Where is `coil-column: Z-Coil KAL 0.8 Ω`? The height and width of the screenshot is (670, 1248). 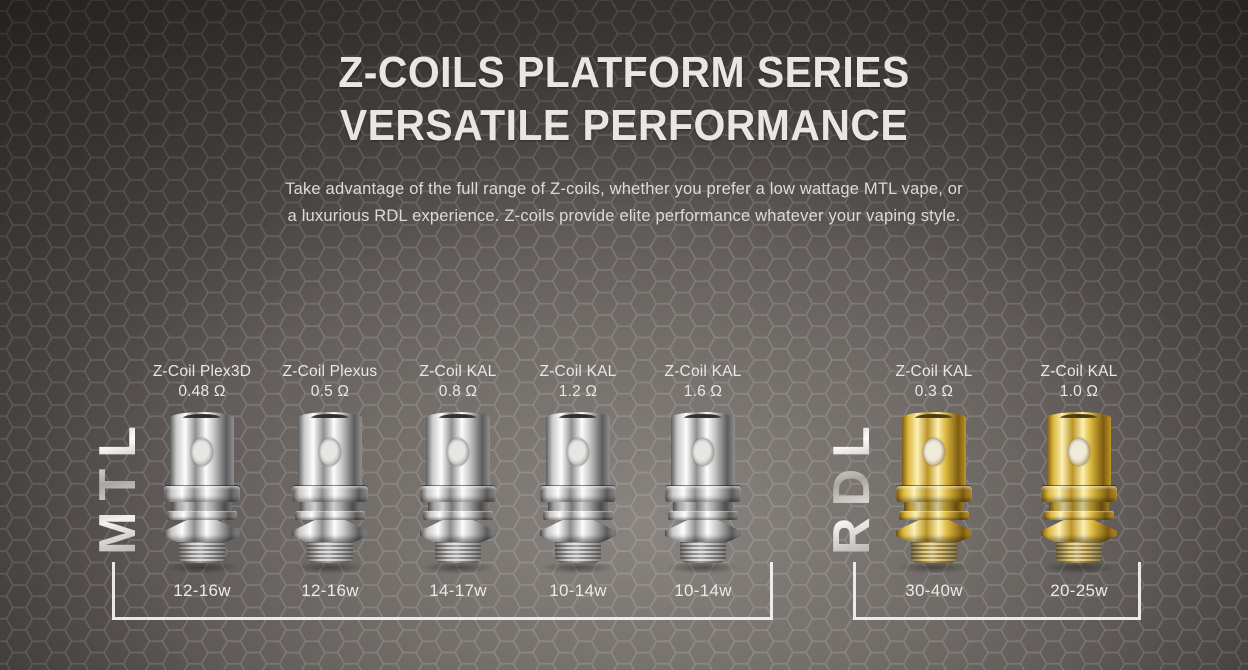
coil-column: Z-Coil KAL 0.8 Ω is located at coordinates (458, 468).